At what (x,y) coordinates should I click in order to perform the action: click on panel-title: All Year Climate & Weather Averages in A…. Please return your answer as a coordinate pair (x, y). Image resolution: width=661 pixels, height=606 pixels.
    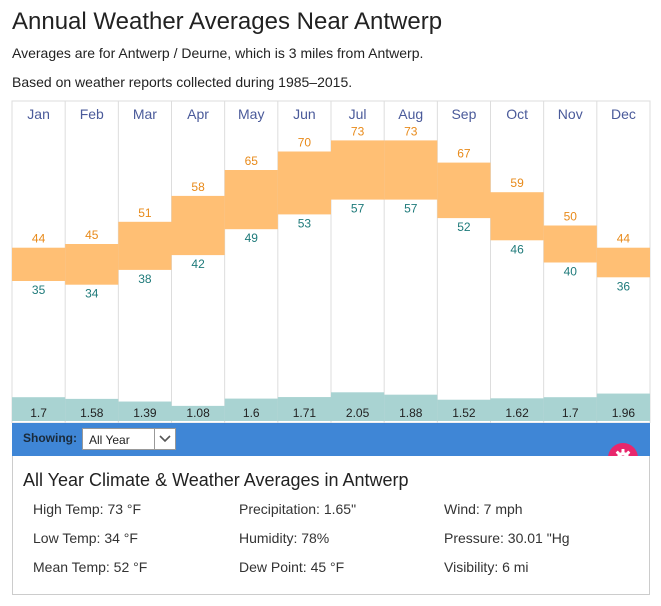
    Looking at the image, I should click on (216, 480).